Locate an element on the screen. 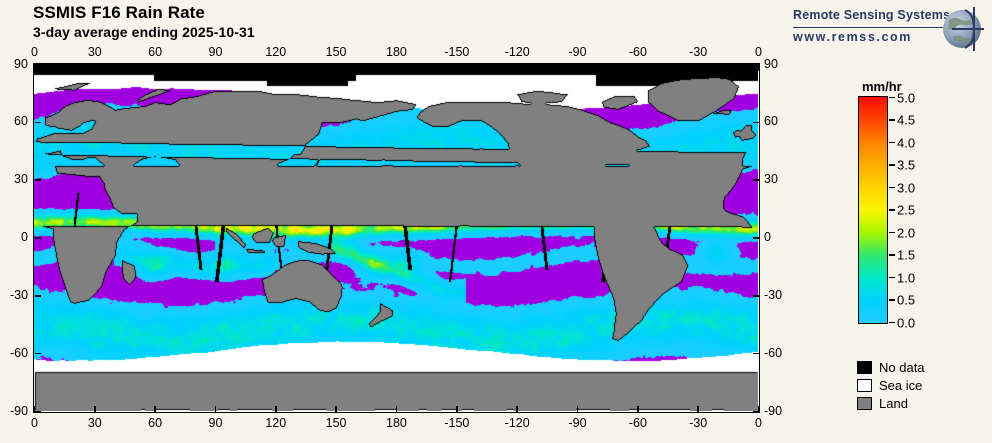 This screenshot has width=992, height=443. x-axis-label-top-1: 30 is located at coordinates (94, 52).